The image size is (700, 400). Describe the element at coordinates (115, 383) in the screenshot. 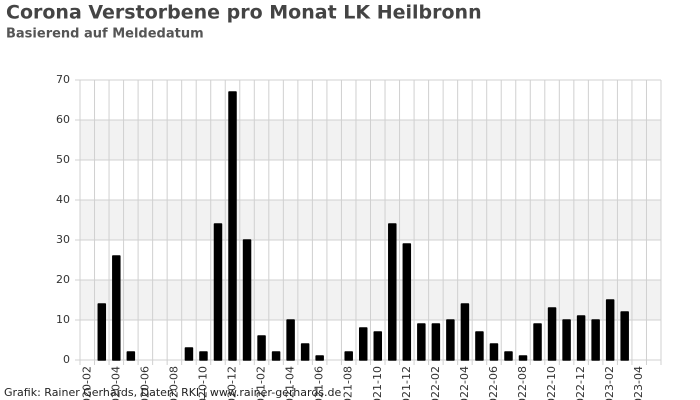

I see `x-tick-label: 2020-04` at that location.